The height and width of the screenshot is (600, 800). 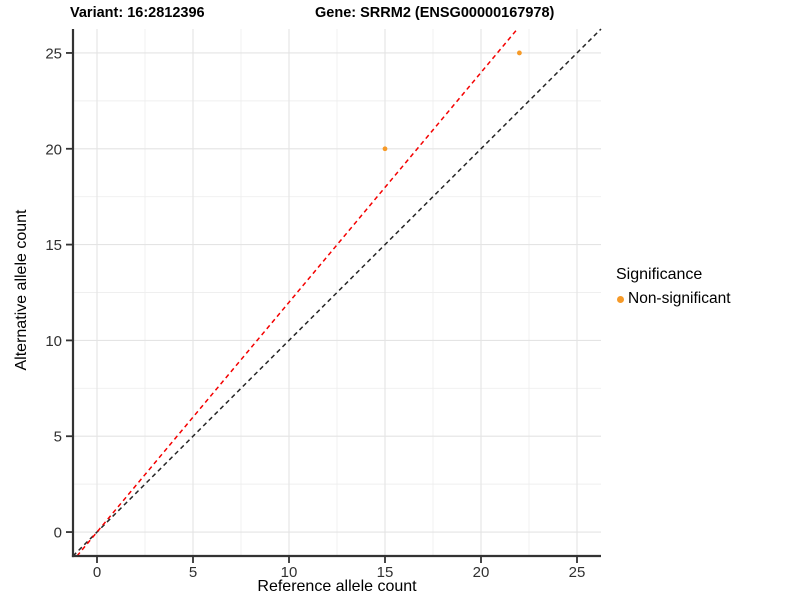 What do you see at coordinates (679, 298) in the screenshot?
I see `legend-entry-label: Non-significant` at bounding box center [679, 298].